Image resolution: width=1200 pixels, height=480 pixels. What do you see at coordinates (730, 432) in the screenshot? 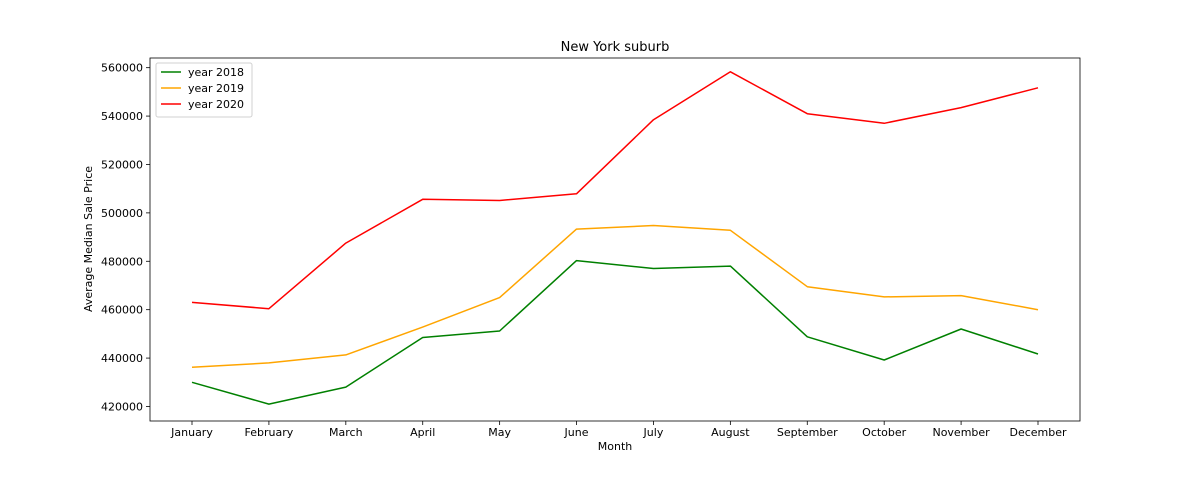
I see `x-tick-label: August` at bounding box center [730, 432].